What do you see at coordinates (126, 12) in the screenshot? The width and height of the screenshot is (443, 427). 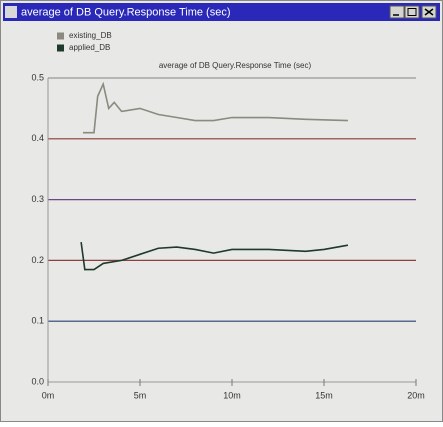 I see `window-title: average of DB Query.Response Time (sec)` at bounding box center [126, 12].